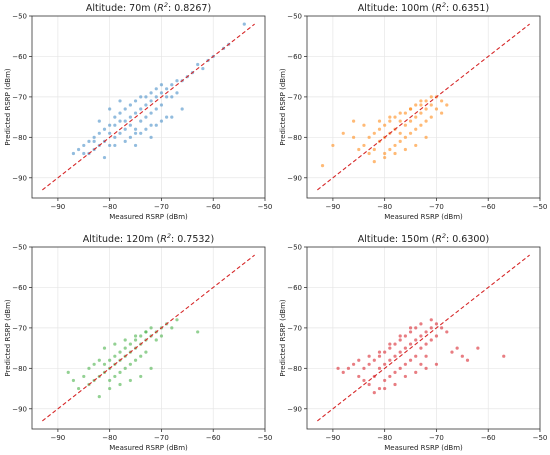 The width and height of the screenshot is (550, 455). I want to click on title-prefix: Altitude: 100m (, so click(396, 8).